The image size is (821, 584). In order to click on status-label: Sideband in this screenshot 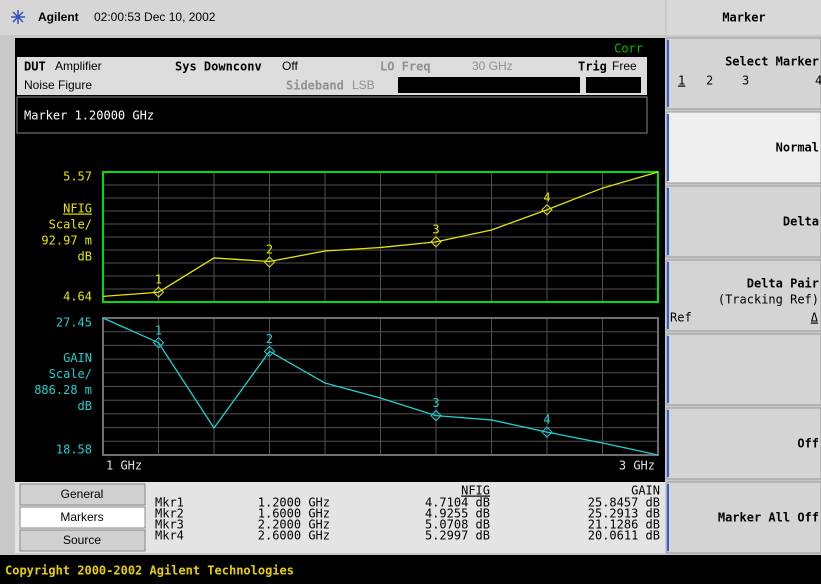, I will do `click(315, 86)`.